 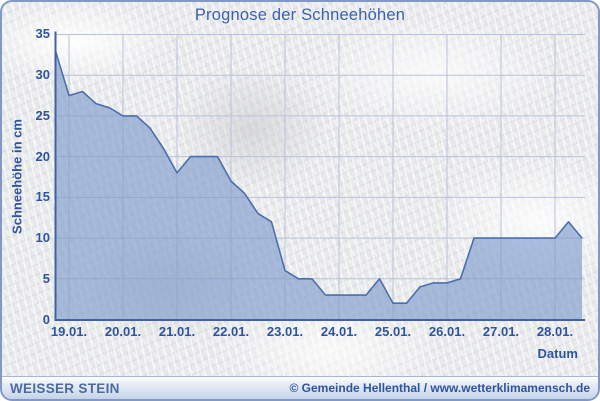 I want to click on x-tick-label: 24.01., so click(x=339, y=331).